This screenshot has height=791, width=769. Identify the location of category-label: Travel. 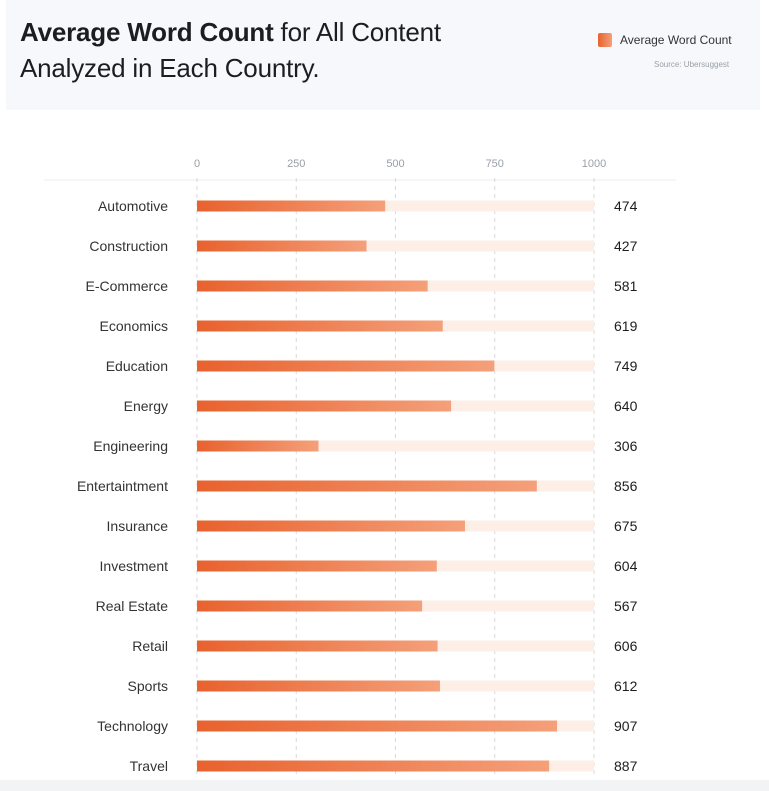
(149, 766).